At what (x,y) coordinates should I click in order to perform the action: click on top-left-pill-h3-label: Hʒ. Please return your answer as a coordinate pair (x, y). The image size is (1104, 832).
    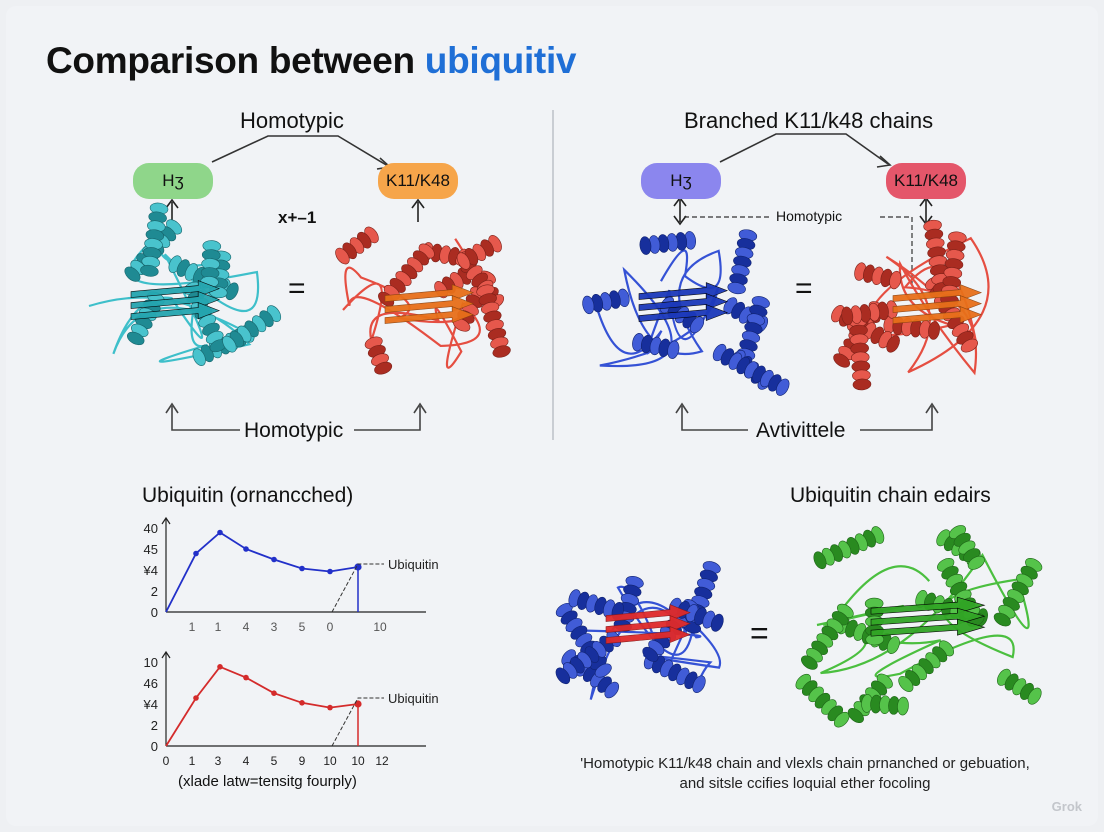
    Looking at the image, I should click on (173, 180).